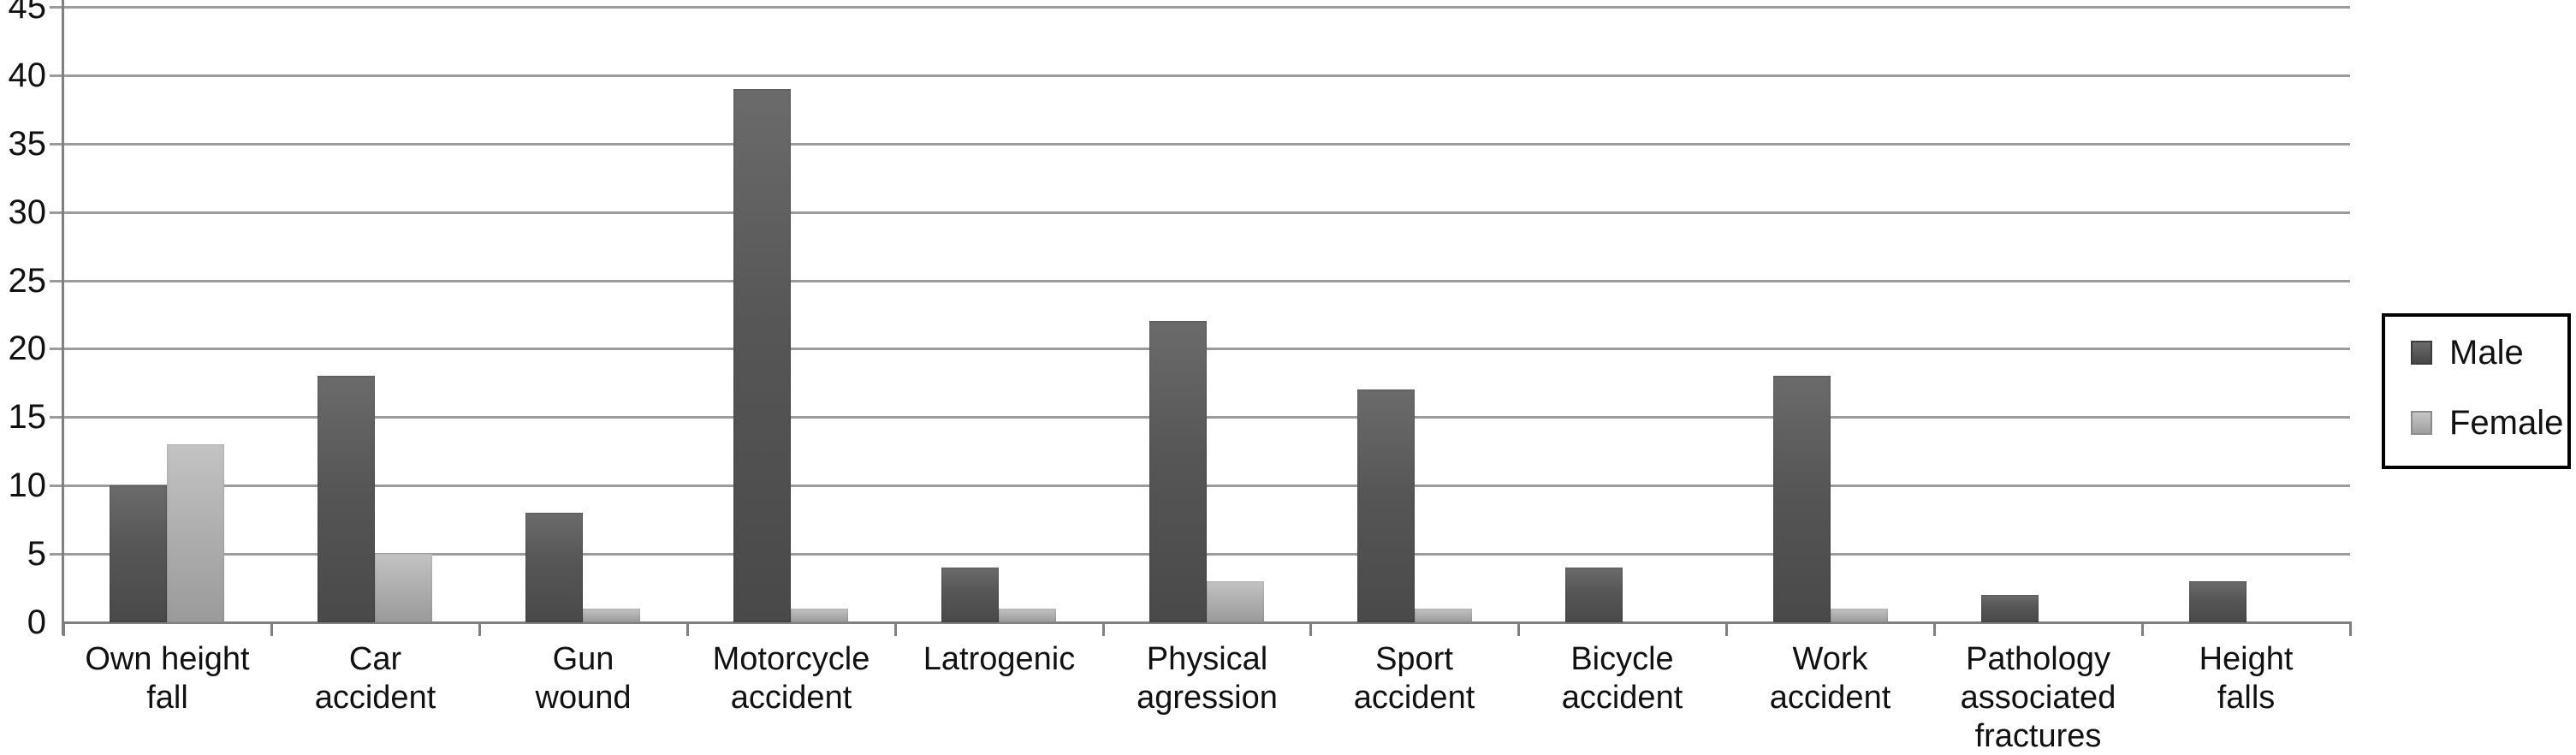  I want to click on legend-label-female: Female, so click(2506, 423).